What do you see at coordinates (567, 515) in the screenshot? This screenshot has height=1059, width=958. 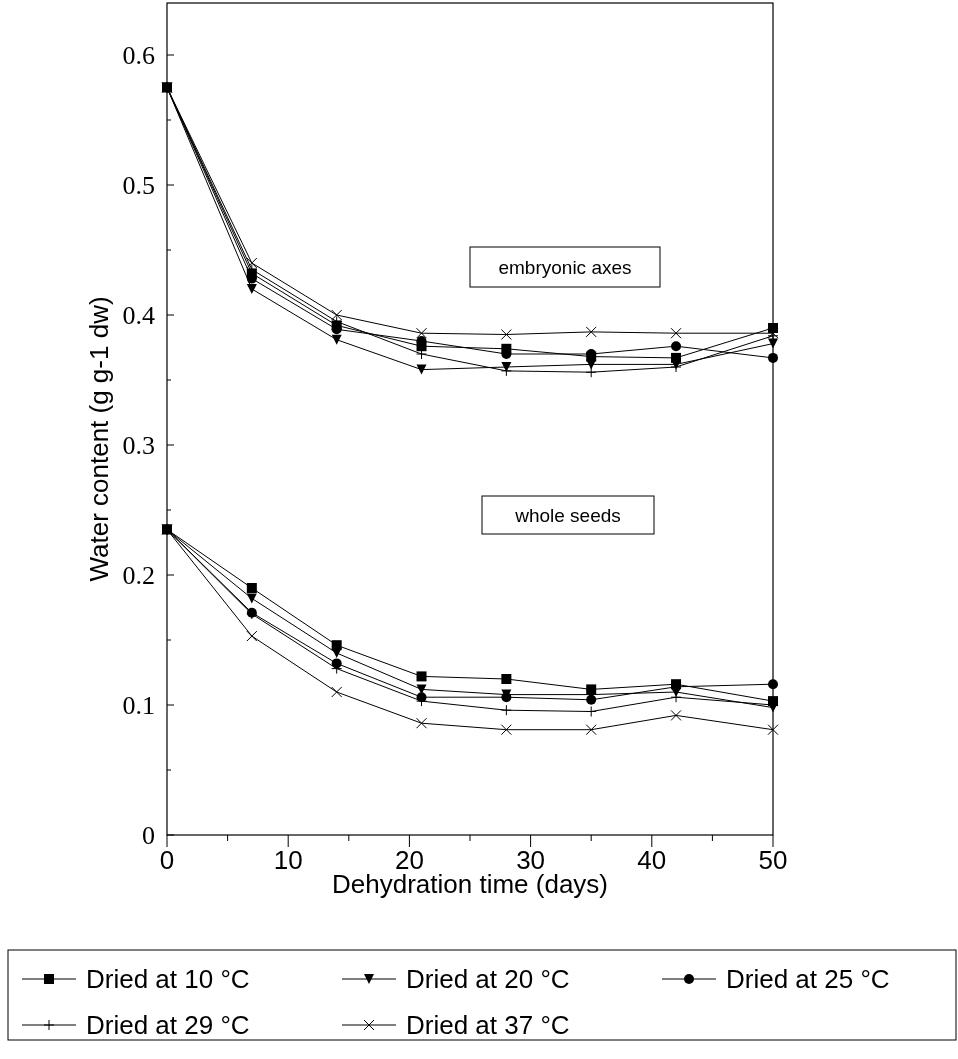 I see `annotation: whole seeds` at bounding box center [567, 515].